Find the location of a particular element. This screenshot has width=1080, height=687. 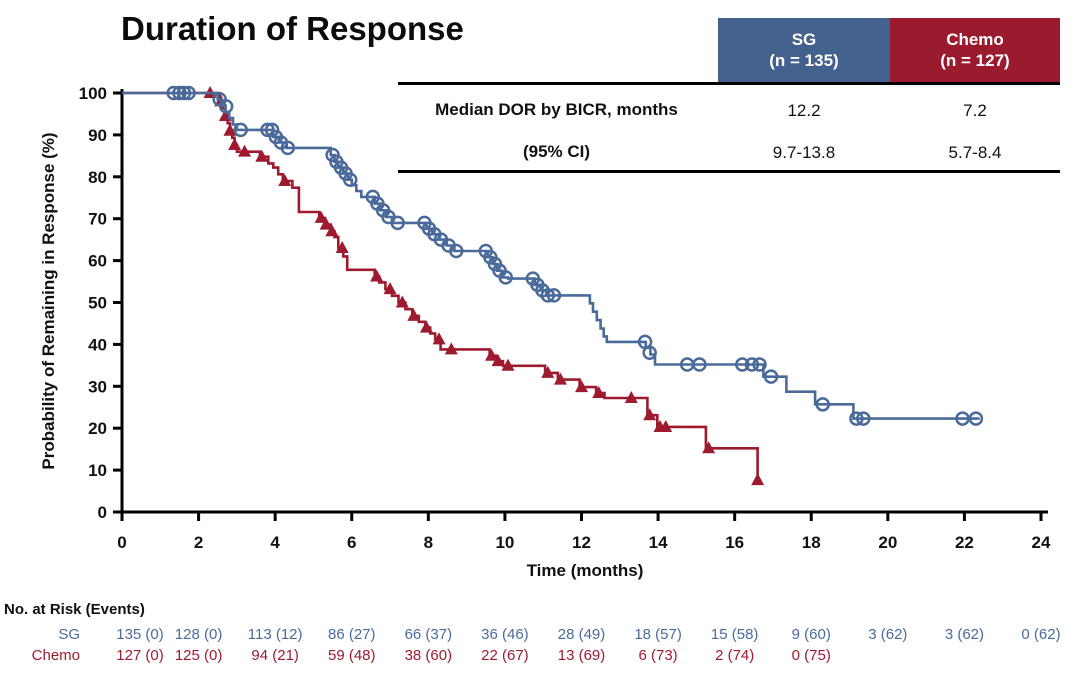

x-tick-label: 8 is located at coordinates (428, 542).